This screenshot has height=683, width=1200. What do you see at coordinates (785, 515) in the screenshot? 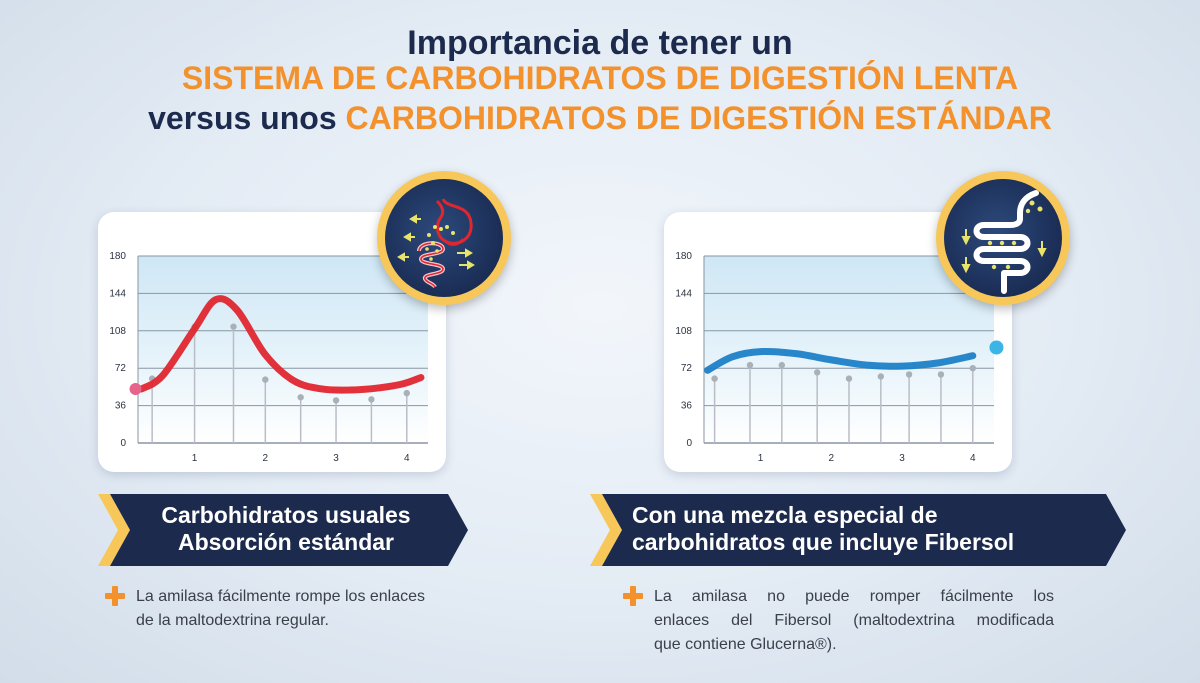
I see `banner-fibersol-line-1: Con una mezcla especial de` at bounding box center [785, 515].